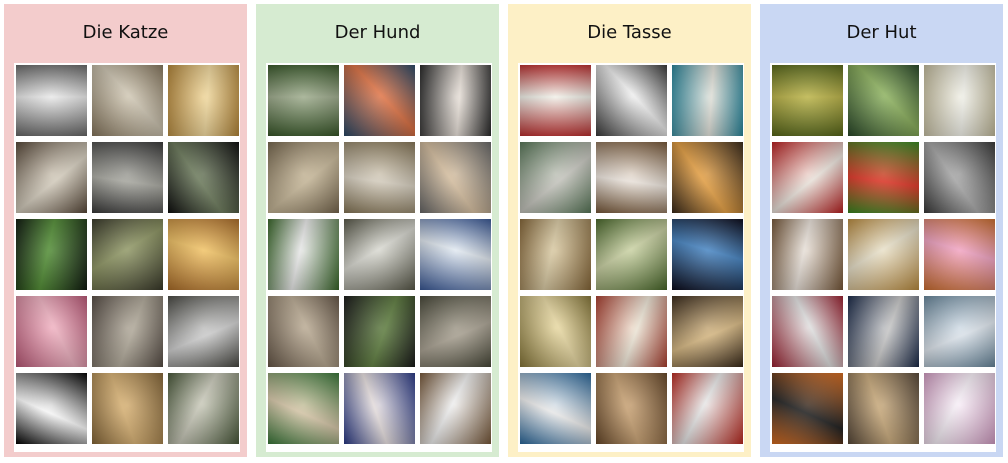 The width and height of the screenshot is (1008, 463). I want to click on panel-title: Die Tasse, so click(629, 32).